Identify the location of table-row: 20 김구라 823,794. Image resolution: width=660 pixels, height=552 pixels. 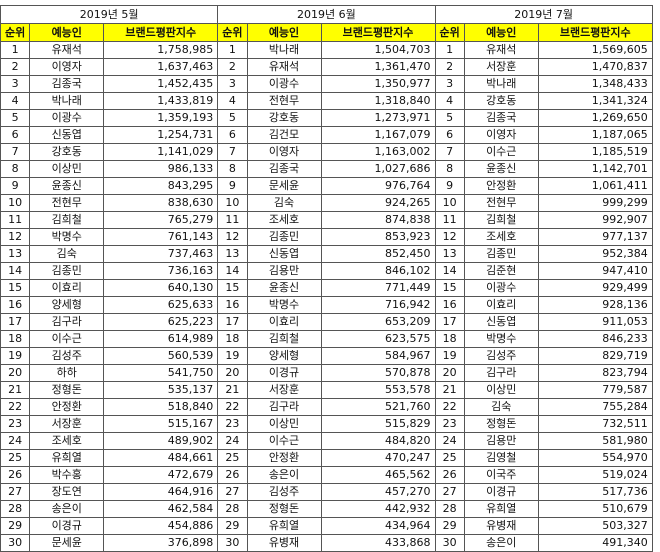
(543, 373).